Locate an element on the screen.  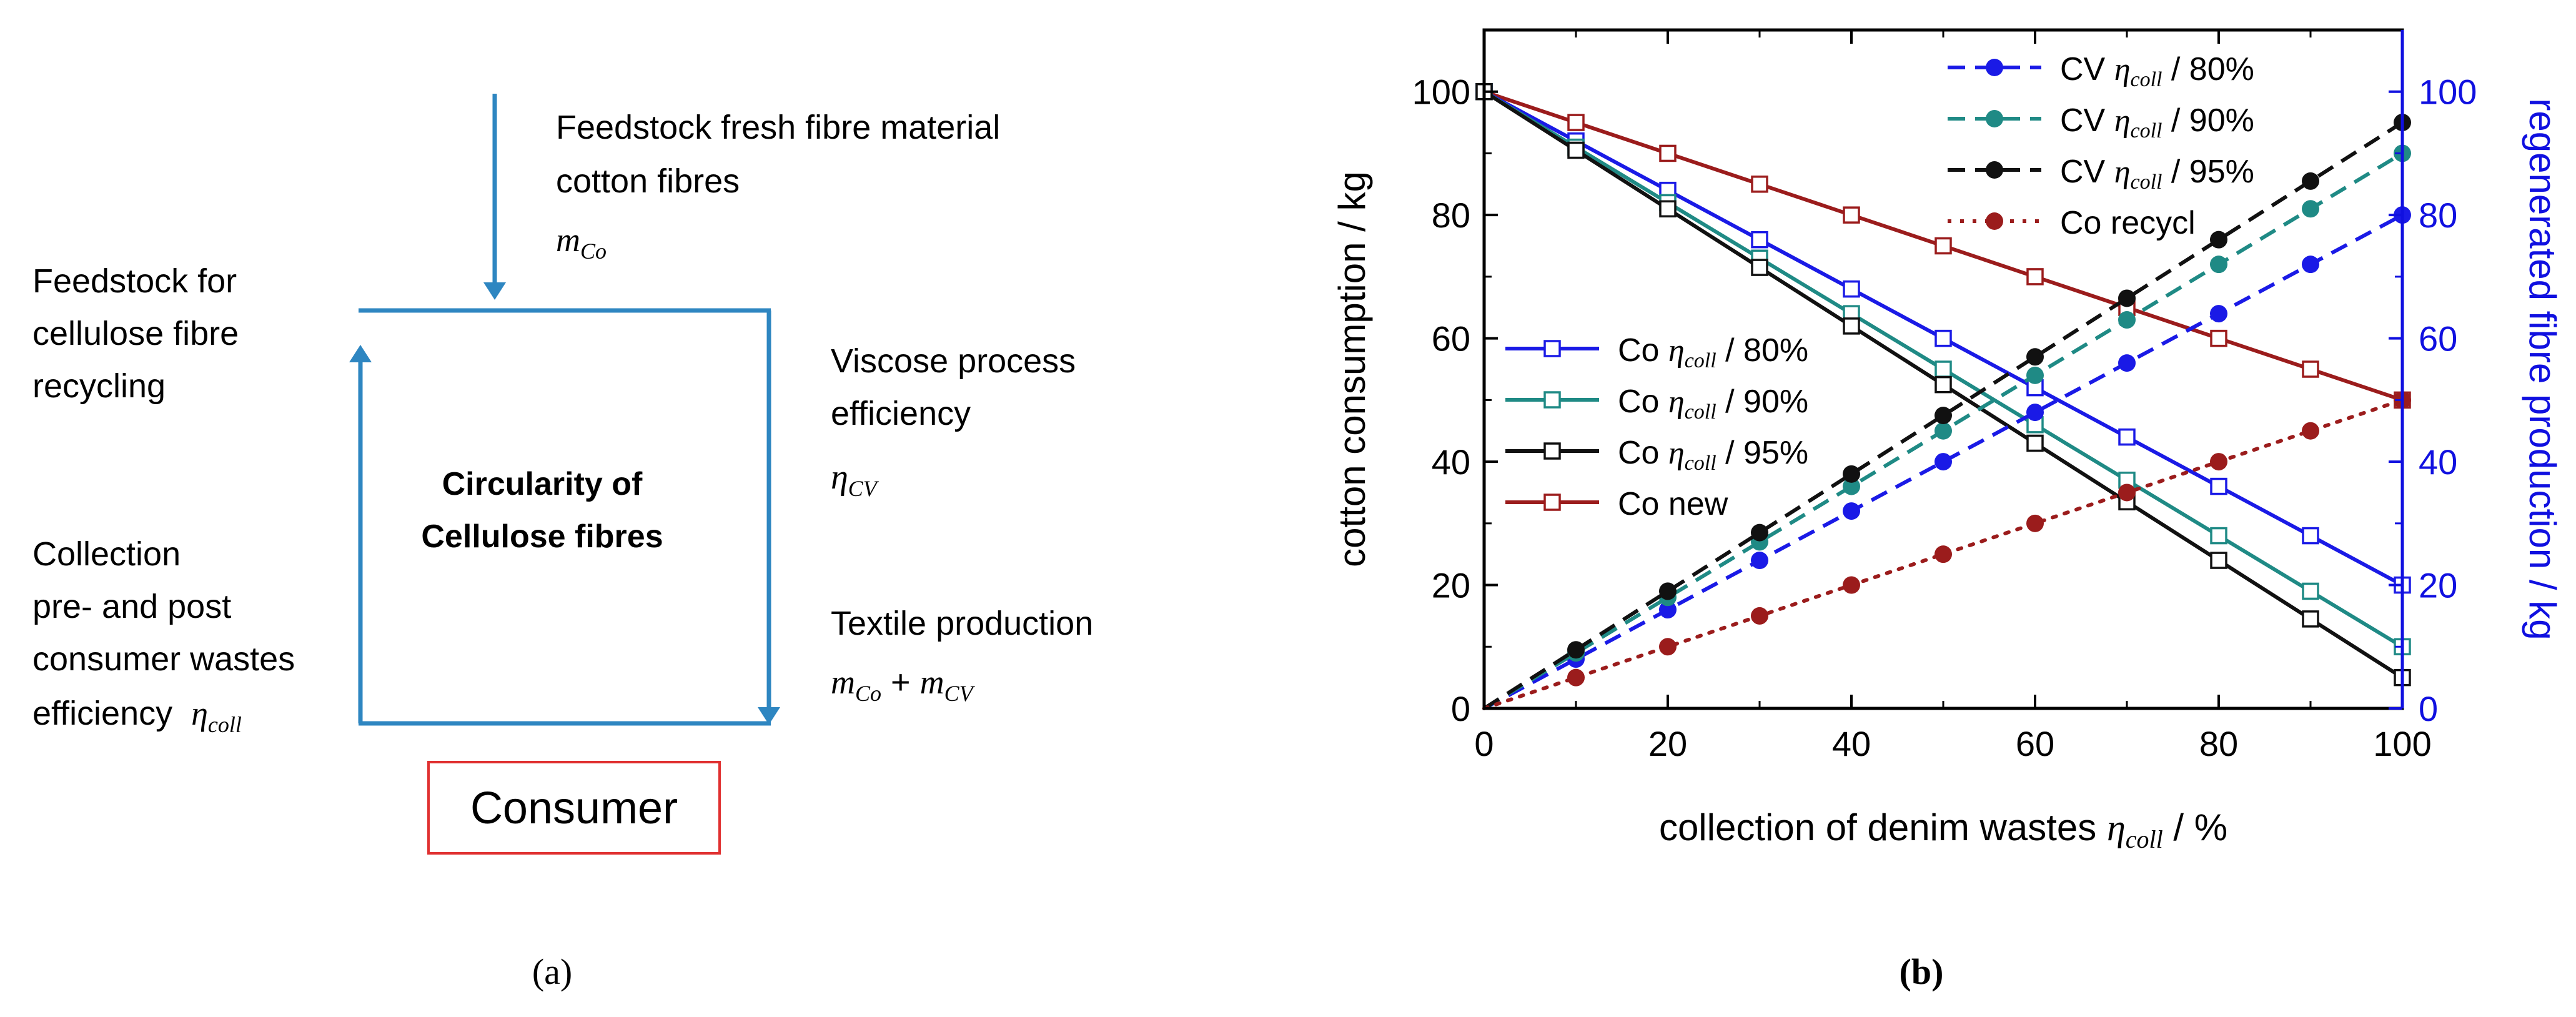
y-left-tick-label: 60 is located at coordinates (1451, 339).